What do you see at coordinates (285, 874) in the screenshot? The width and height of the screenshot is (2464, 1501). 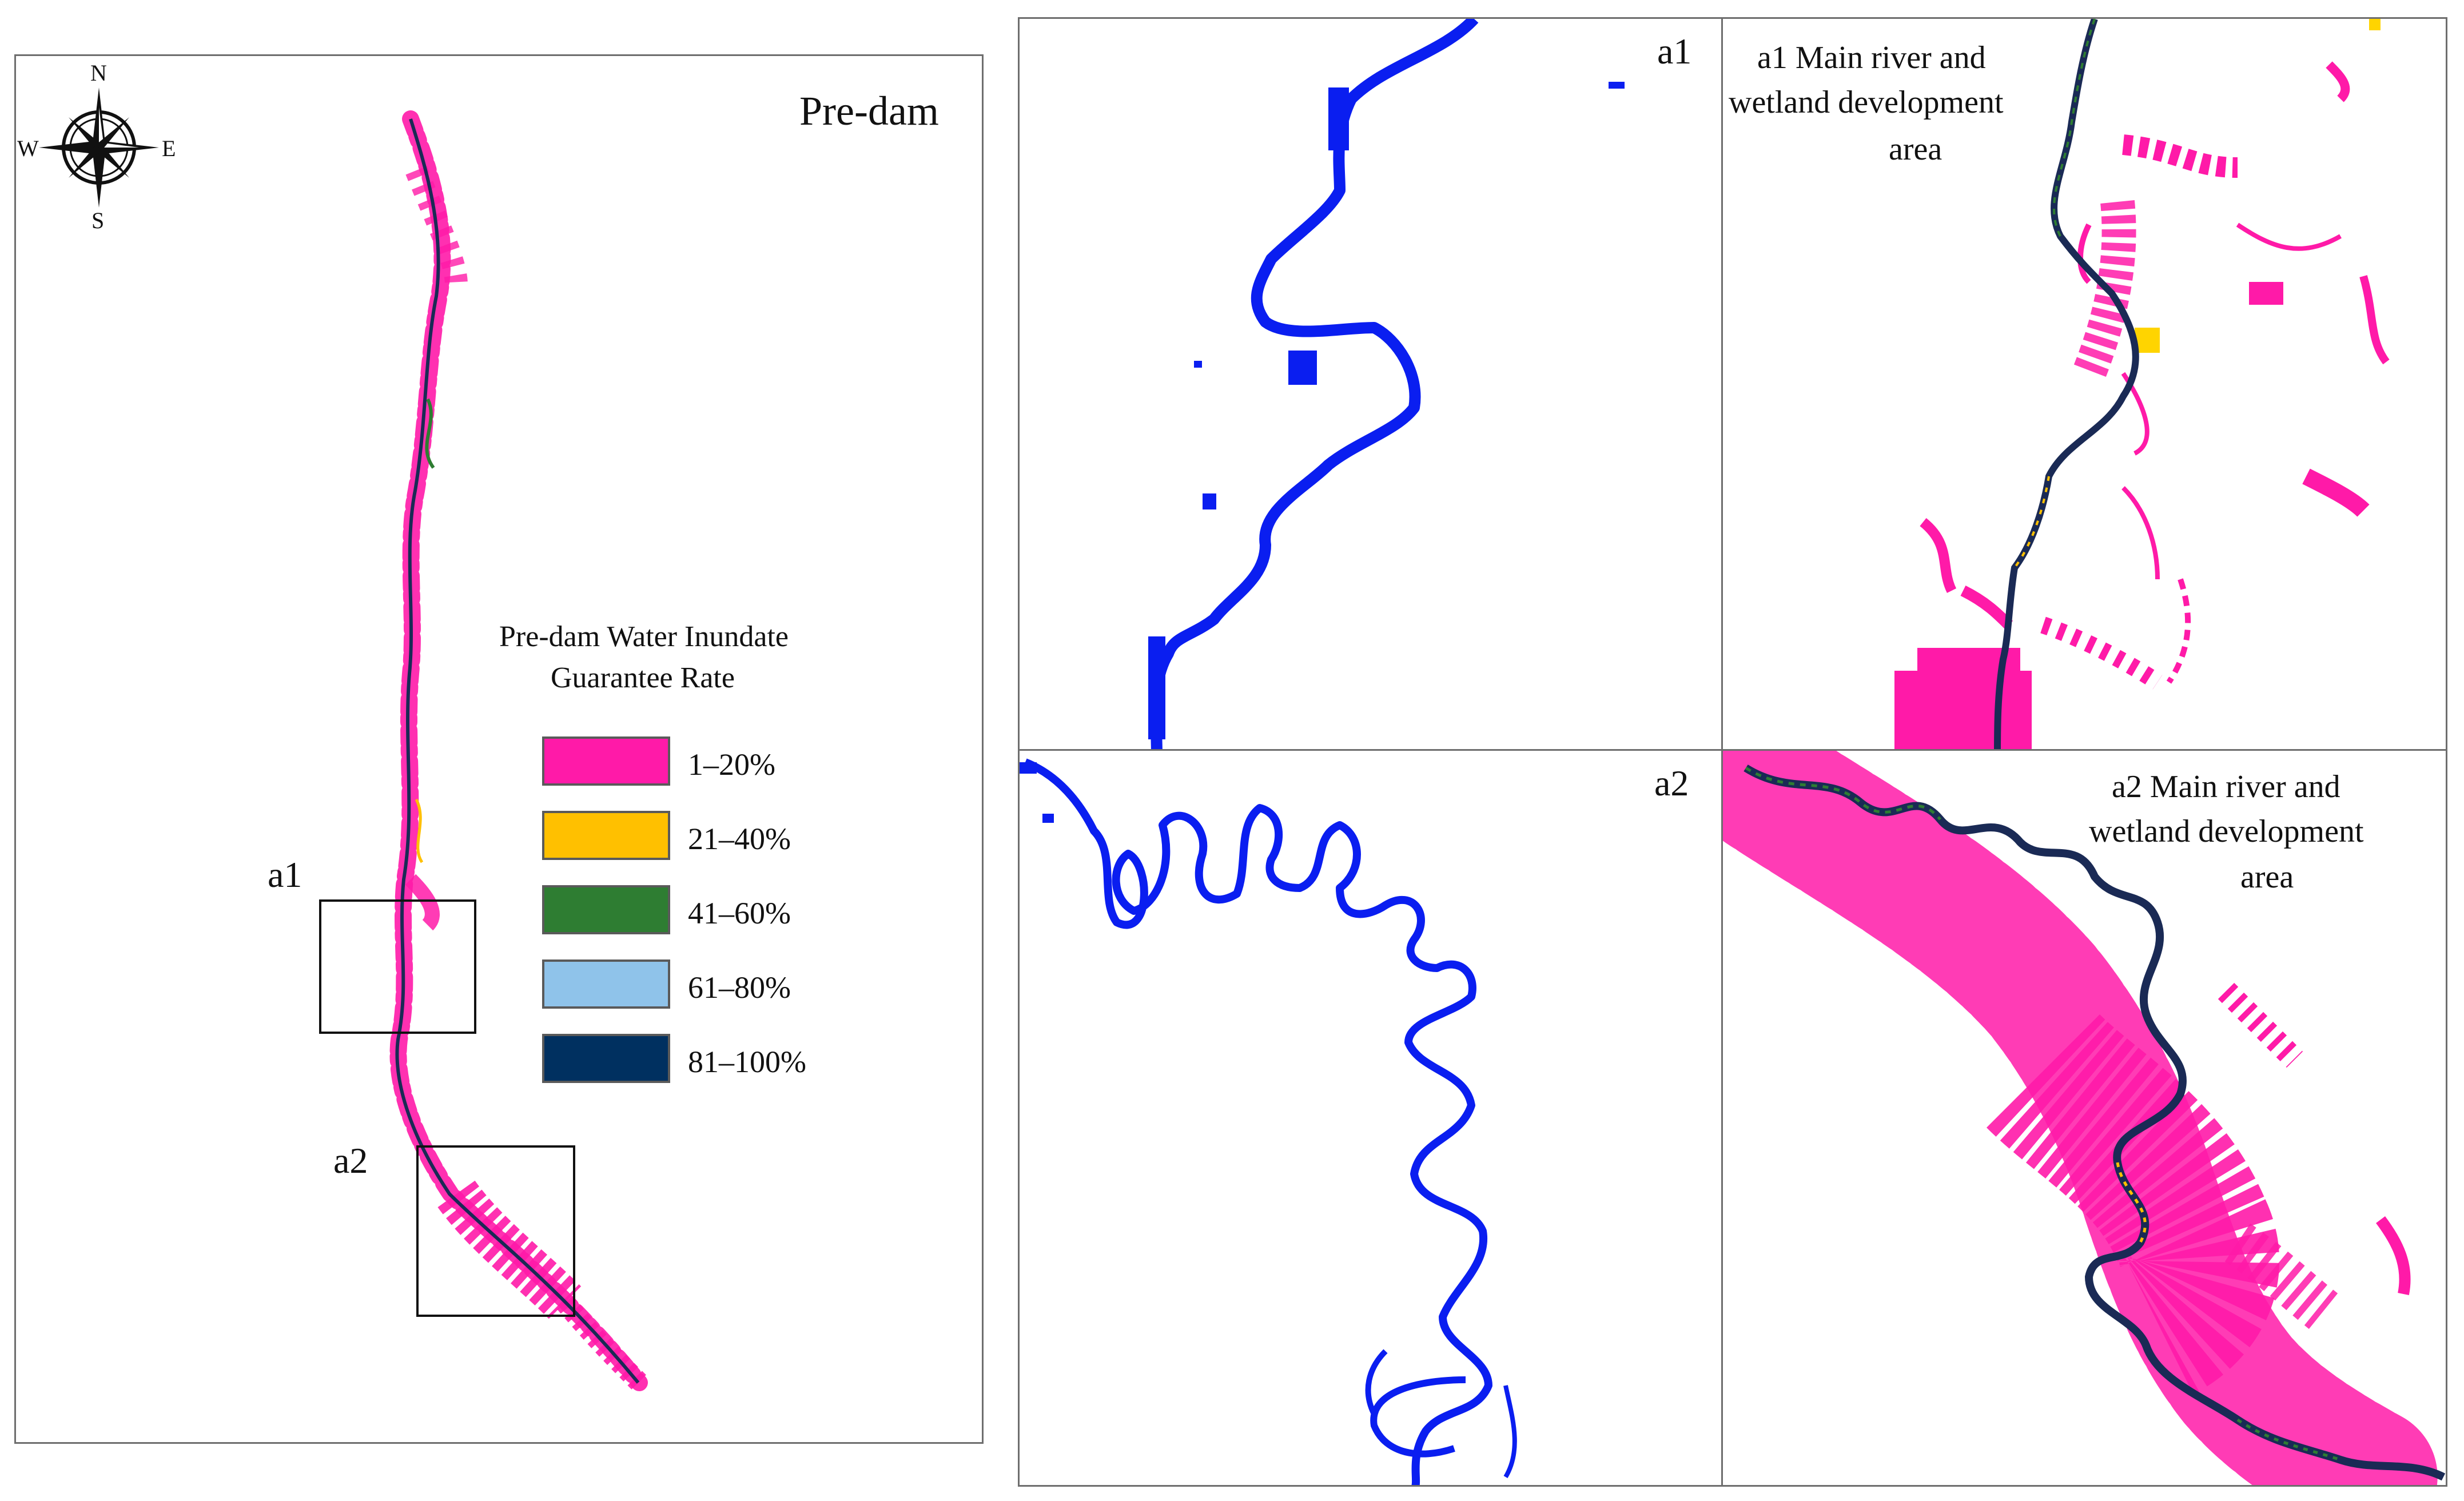 I see `inset-label-a1: a1` at bounding box center [285, 874].